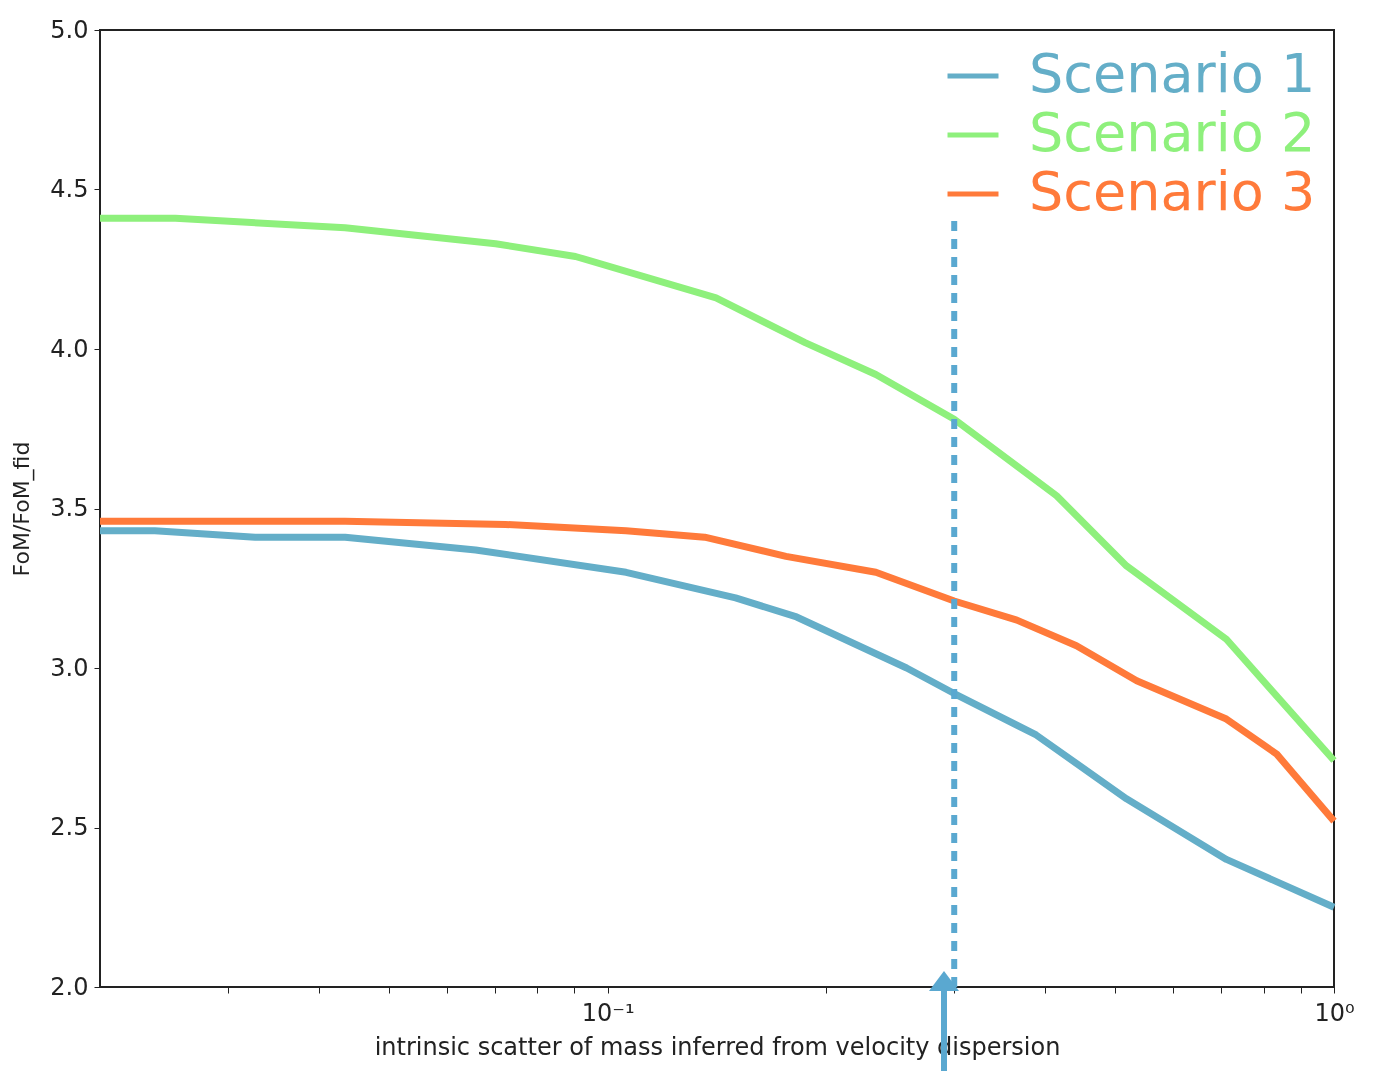  Describe the element at coordinates (69, 667) in the screenshot. I see `y-tick-label: 3.0` at that location.